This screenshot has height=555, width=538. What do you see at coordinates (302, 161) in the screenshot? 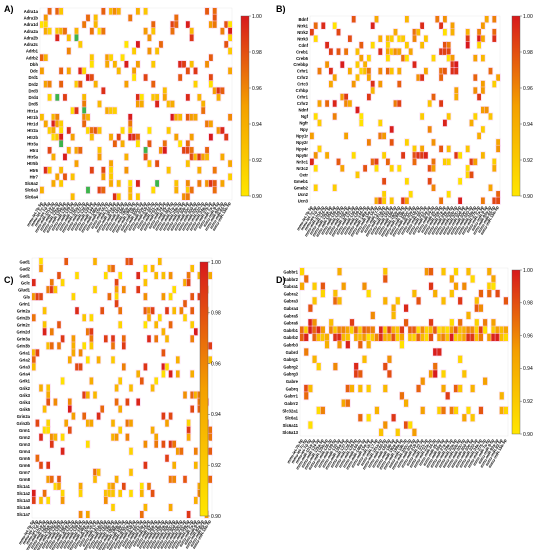
I see `row-label: Nr3c1` at bounding box center [302, 161].